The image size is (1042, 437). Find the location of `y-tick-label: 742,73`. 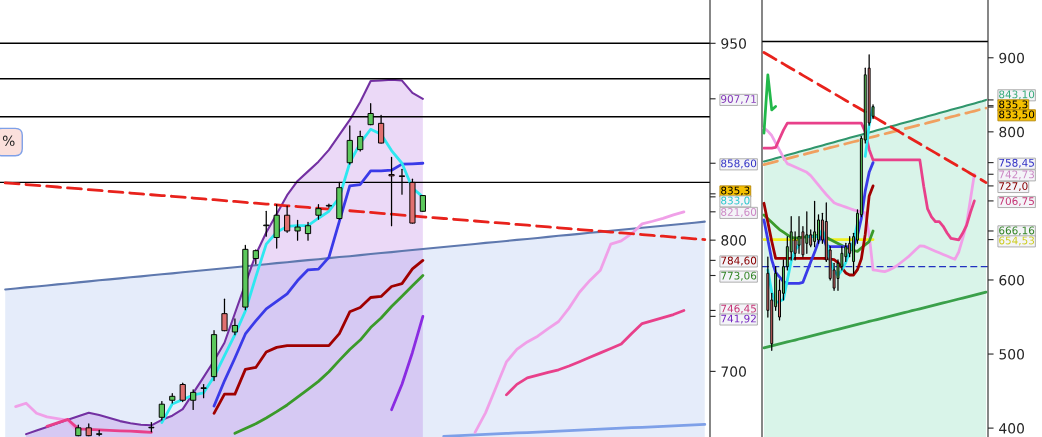

y-tick-label: 742,73 is located at coordinates (1017, 175).